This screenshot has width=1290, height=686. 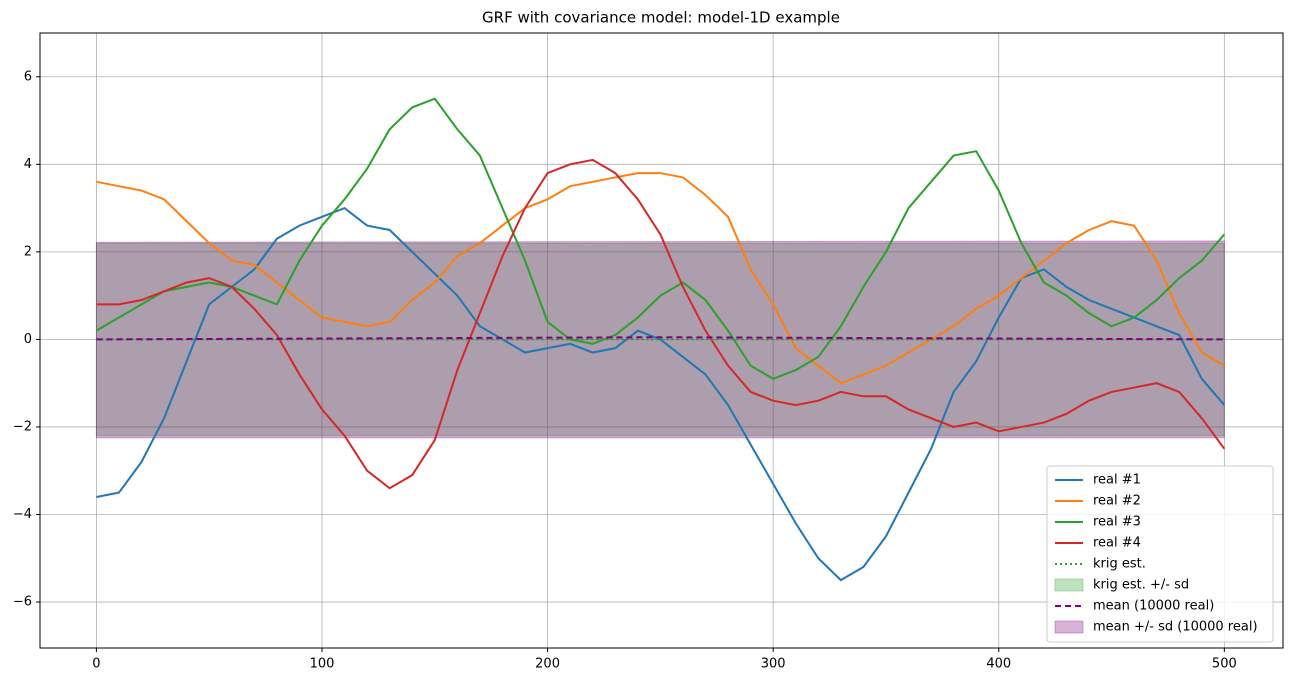 What do you see at coordinates (773, 664) in the screenshot?
I see `x-tick-label: 300` at bounding box center [773, 664].